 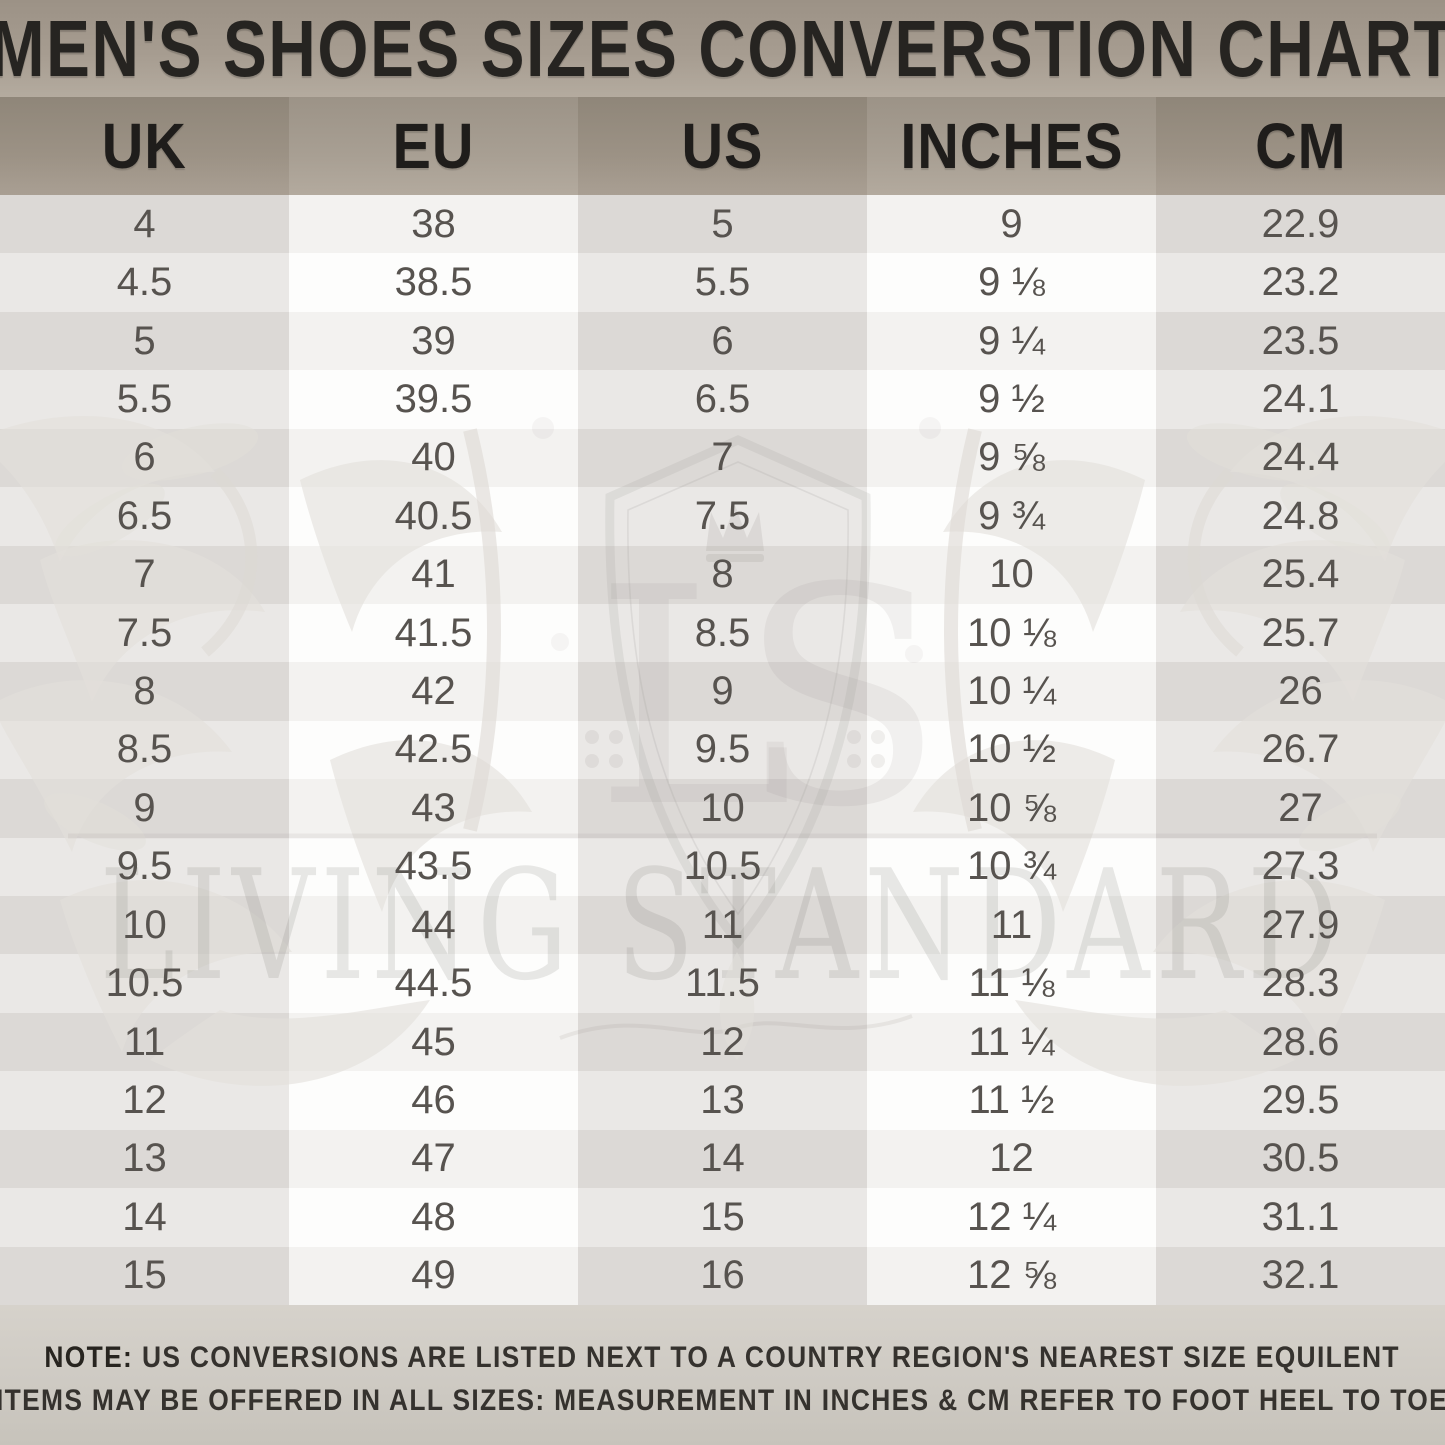 I want to click on table-cell: 27.3, so click(x=1300, y=867).